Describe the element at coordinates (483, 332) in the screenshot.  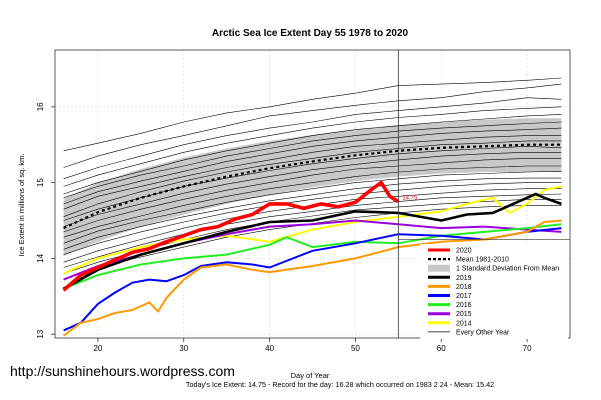
I see `legend-label: Every Other Year` at that location.